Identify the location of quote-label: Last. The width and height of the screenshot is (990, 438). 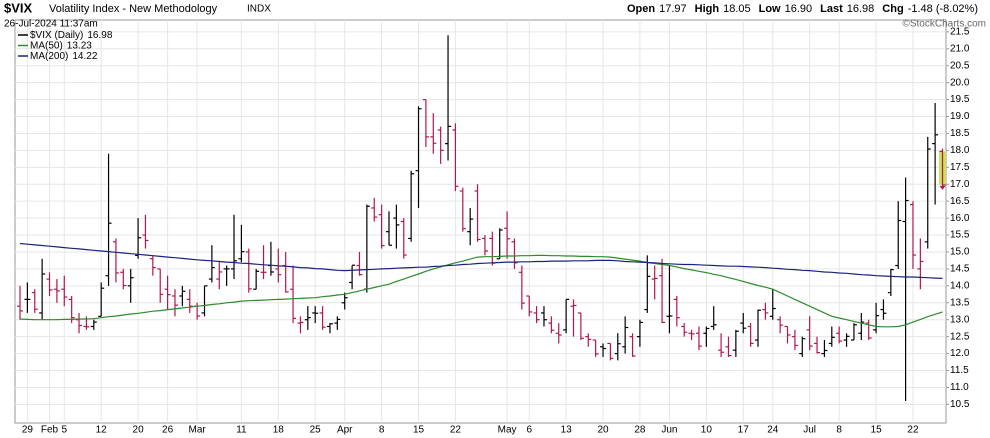
(831, 9).